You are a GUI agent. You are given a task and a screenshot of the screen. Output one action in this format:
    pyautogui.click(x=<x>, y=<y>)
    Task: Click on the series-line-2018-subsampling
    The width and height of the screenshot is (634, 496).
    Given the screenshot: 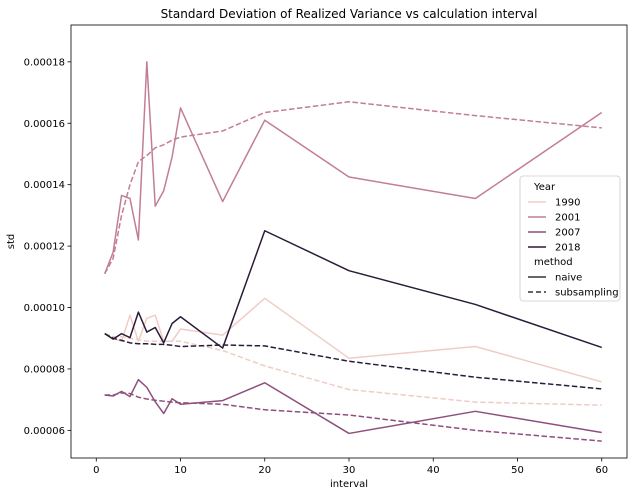 What is the action you would take?
    pyautogui.click(x=353, y=361)
    